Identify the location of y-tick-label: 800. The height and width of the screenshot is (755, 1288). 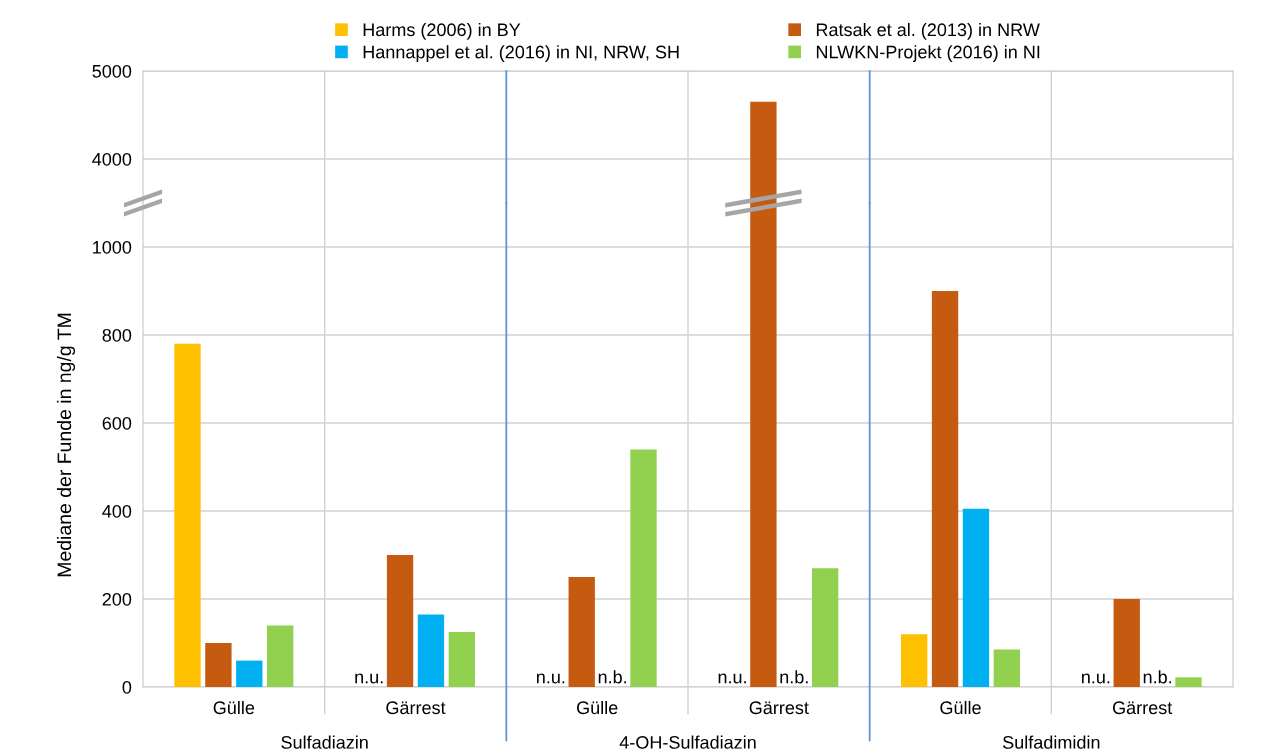
(117, 335).